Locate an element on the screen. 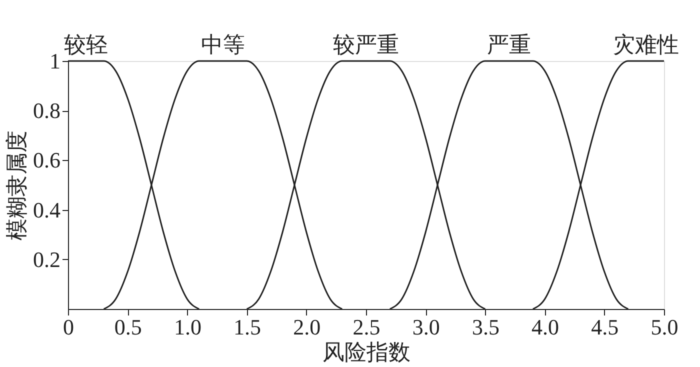 The width and height of the screenshot is (700, 367). series-label: 中等 is located at coordinates (222, 44).